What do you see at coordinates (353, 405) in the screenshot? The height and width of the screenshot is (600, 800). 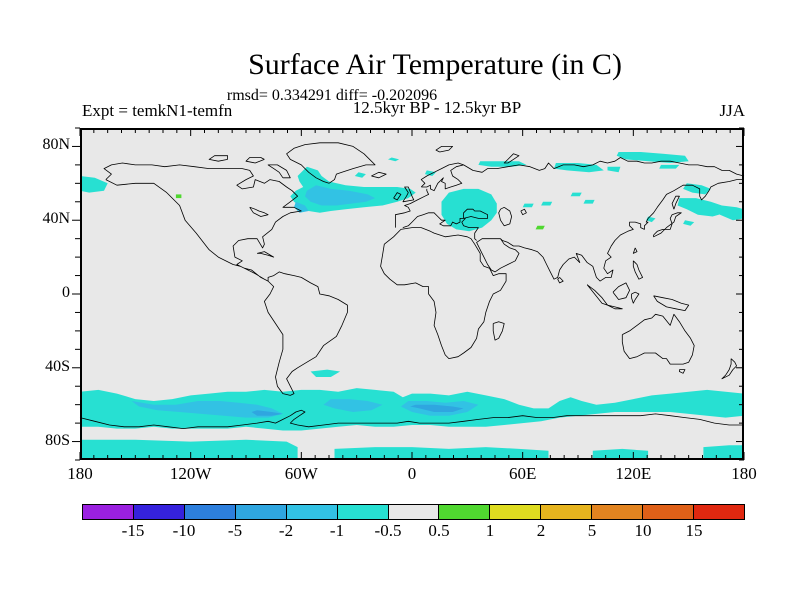 I see `anomaly-region-southern-ocean-mid-atlantic` at bounding box center [353, 405].